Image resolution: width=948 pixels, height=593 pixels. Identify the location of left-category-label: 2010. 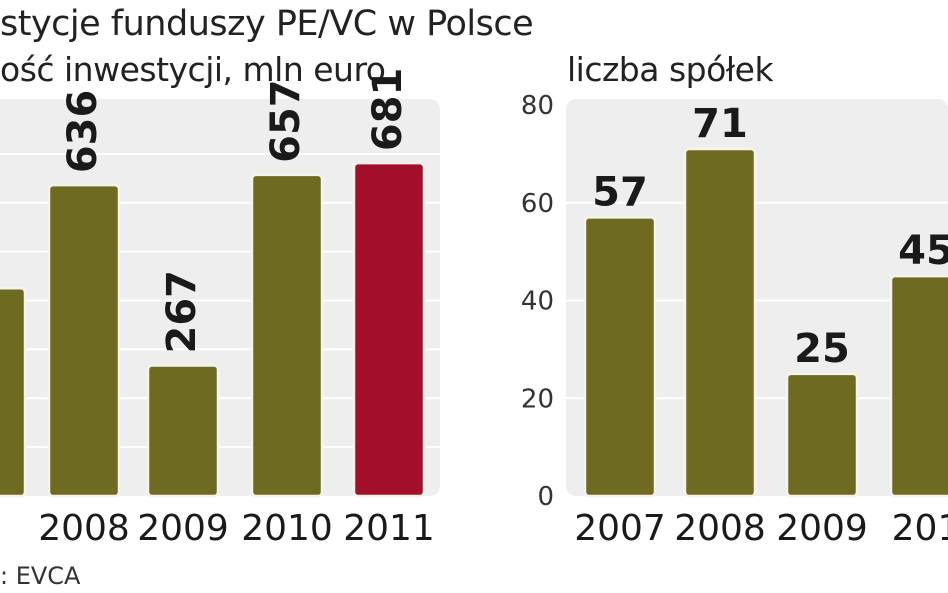
(287, 528).